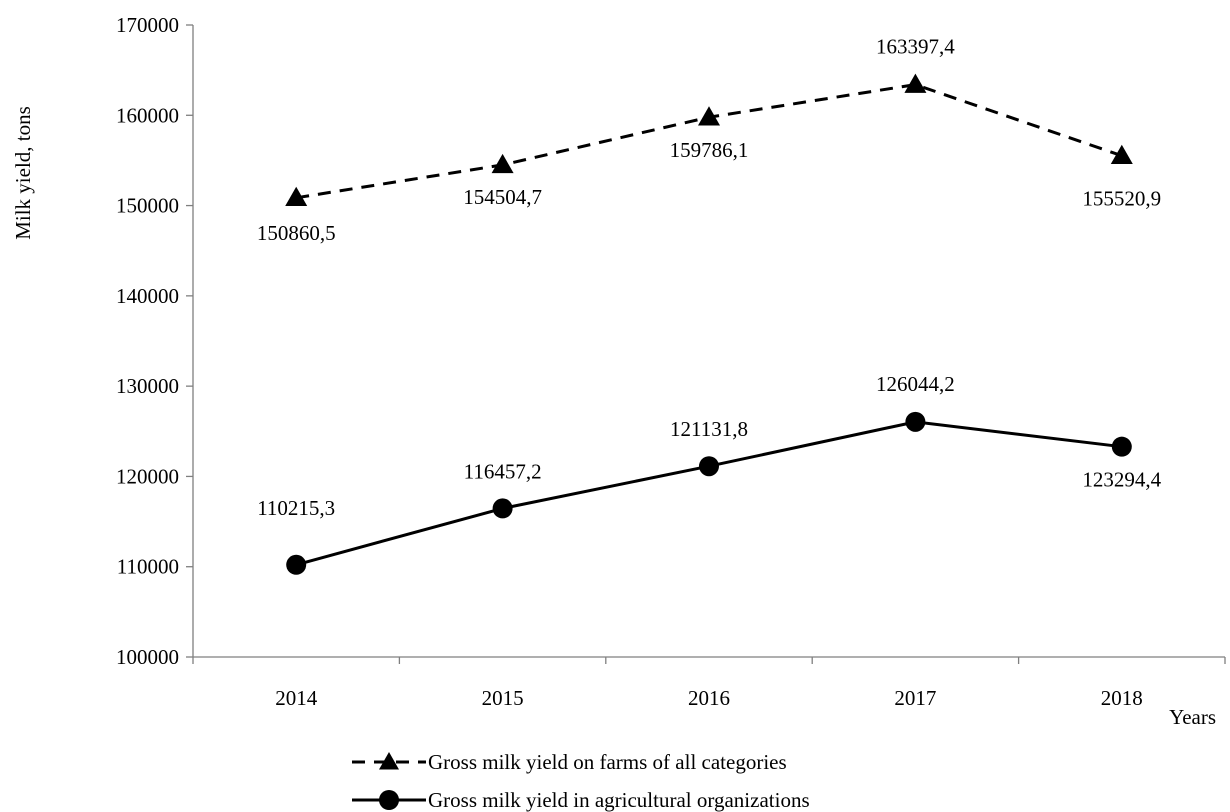 Image resolution: width=1230 pixels, height=812 pixels. I want to click on data-label: 121131,8, so click(709, 429).